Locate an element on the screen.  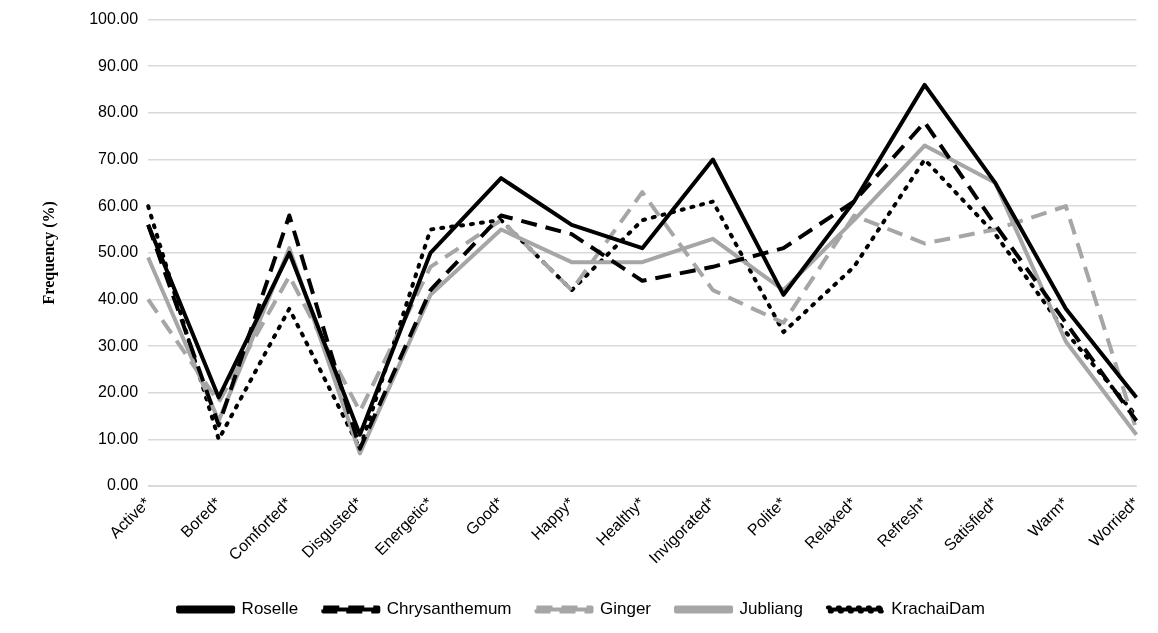
y-tick-label: 0.00 is located at coordinates (123, 485).